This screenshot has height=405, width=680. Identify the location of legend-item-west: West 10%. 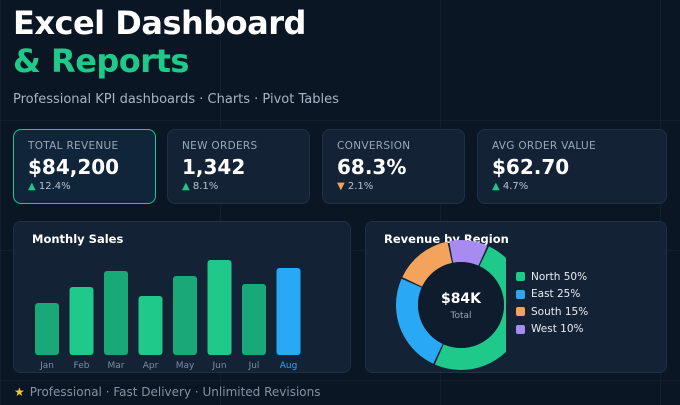
(552, 330).